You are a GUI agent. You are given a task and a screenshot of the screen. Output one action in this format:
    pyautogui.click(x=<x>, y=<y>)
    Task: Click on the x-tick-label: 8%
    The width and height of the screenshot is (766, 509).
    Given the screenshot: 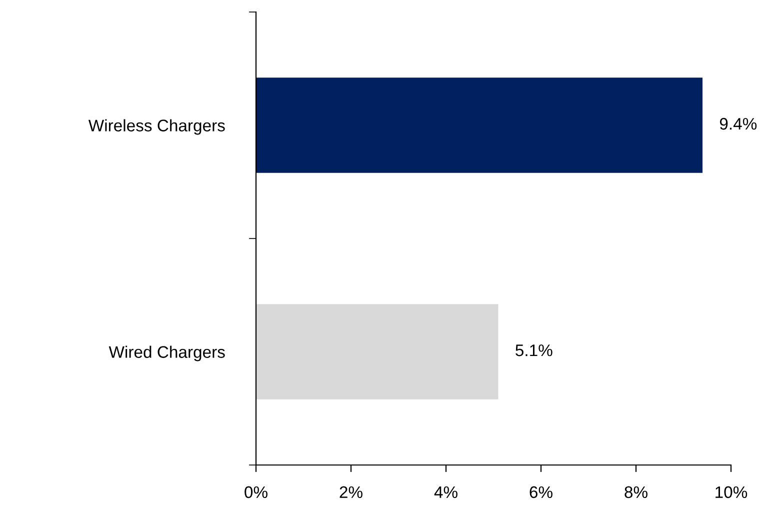 What is the action you would take?
    pyautogui.click(x=636, y=492)
    